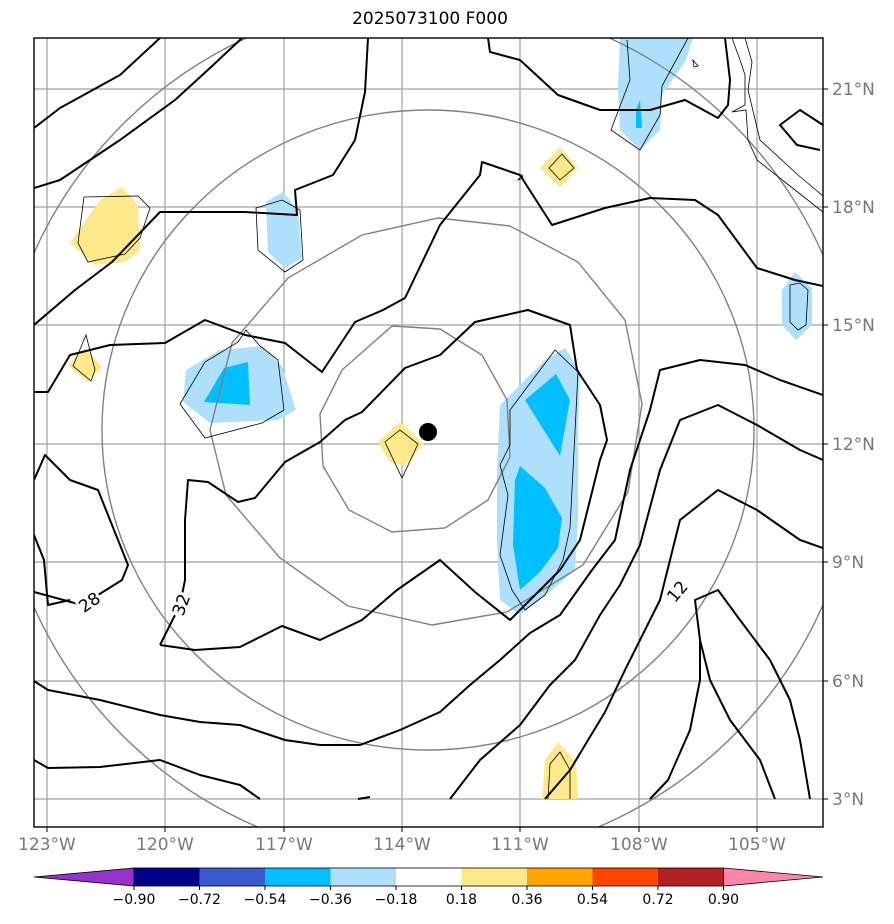 The width and height of the screenshot is (894, 924). What do you see at coordinates (657, 900) in the screenshot?
I see `colorbar-tick-label: 0.72` at bounding box center [657, 900].